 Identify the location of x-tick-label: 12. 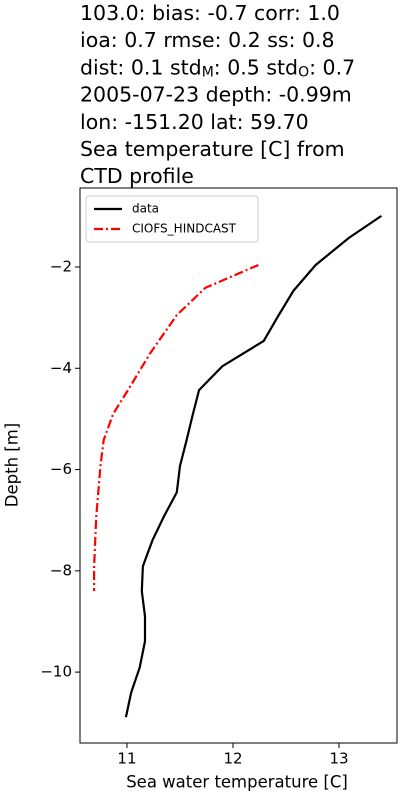
(232, 759).